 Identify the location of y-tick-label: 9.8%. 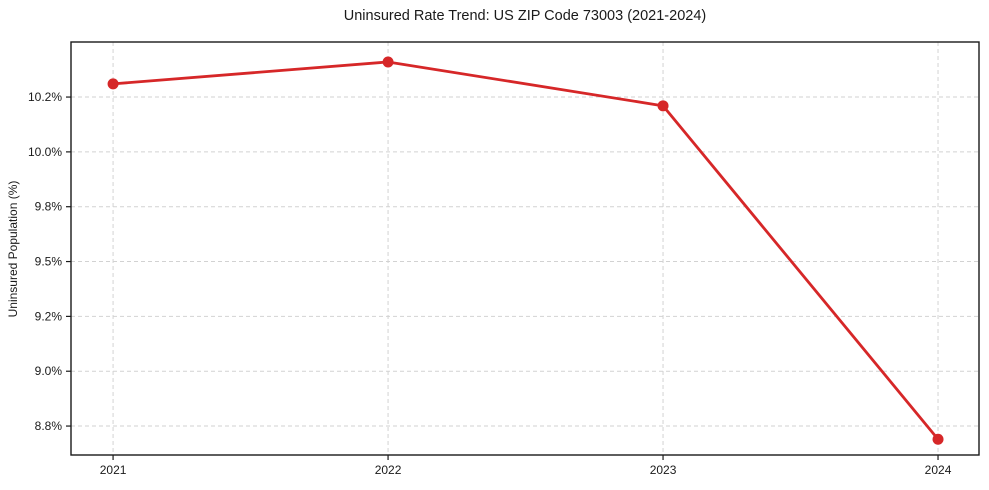
(49, 207).